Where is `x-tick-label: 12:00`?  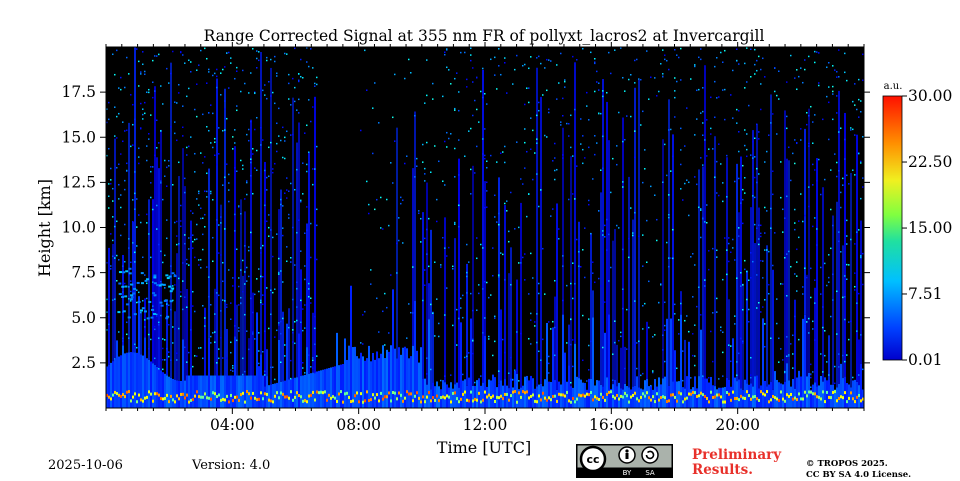 x-tick-label: 12:00 is located at coordinates (485, 425).